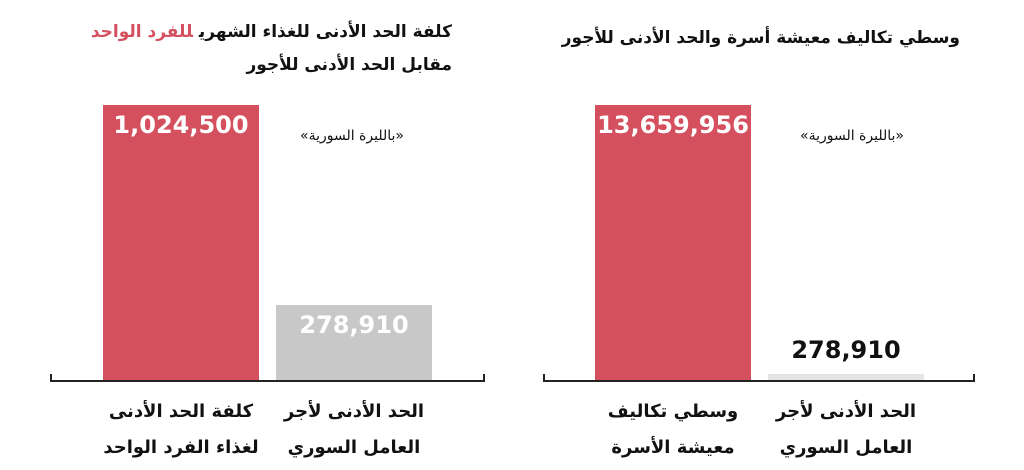 The width and height of the screenshot is (1024, 470). Describe the element at coordinates (673, 125) in the screenshot. I see `value-label: 13,659,956` at that location.